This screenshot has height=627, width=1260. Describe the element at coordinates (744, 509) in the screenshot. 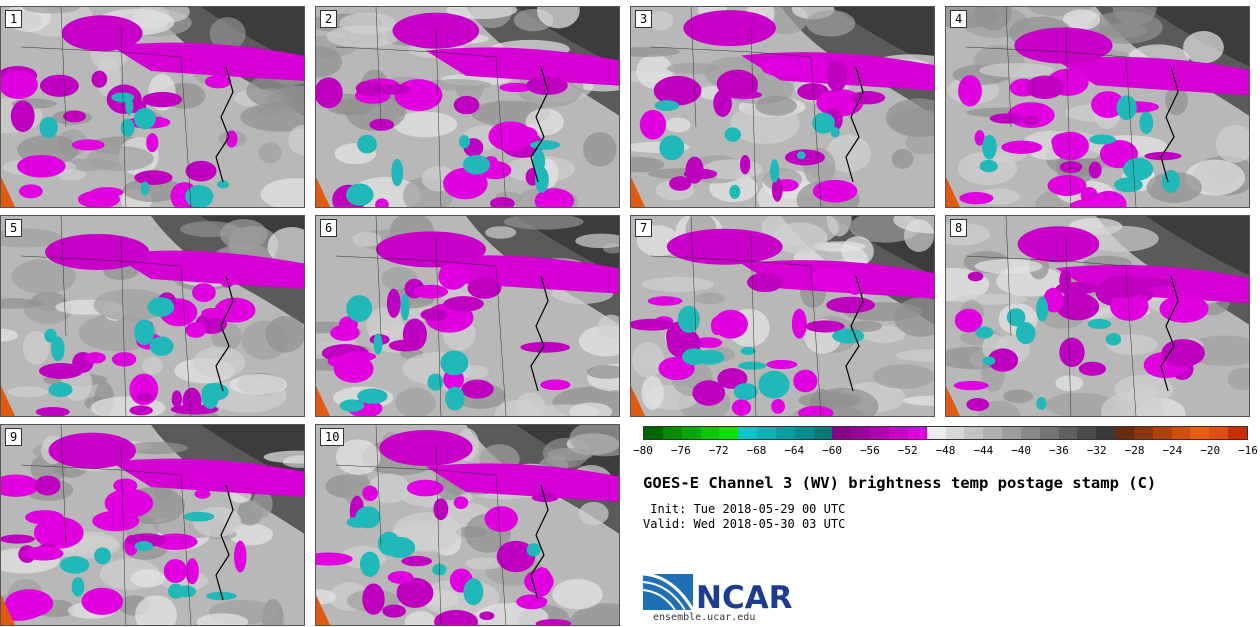

I see `init-time: Init: Tue 2018-05-29 00 UTC` at that location.